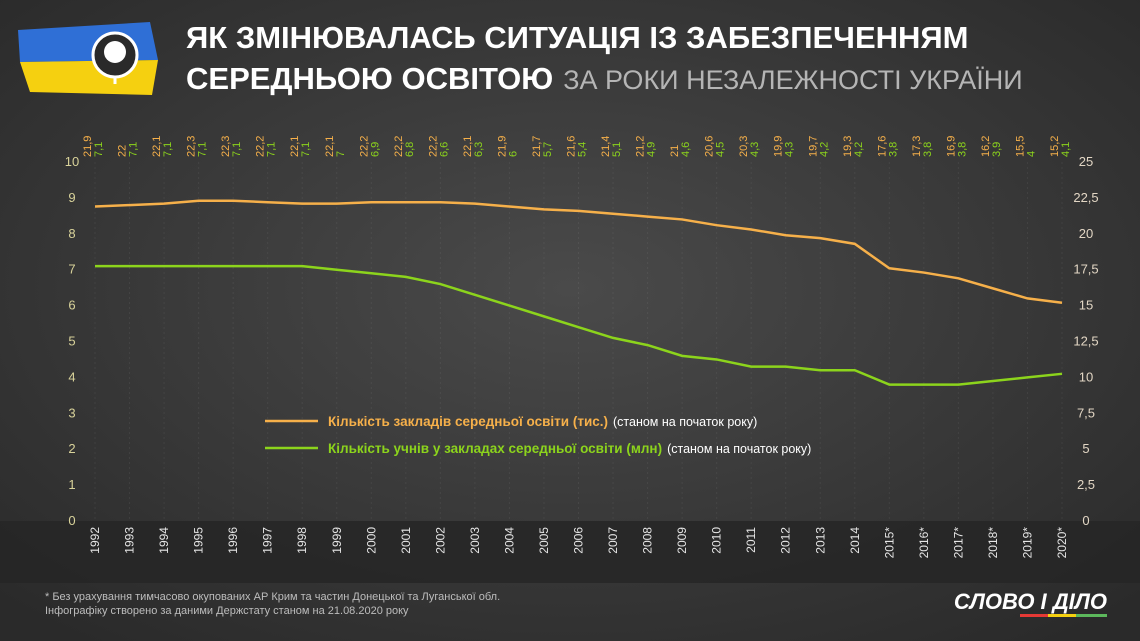 This screenshot has width=1140, height=641. Describe the element at coordinates (71, 448) in the screenshot. I see `y-tick-label: 2` at that location.